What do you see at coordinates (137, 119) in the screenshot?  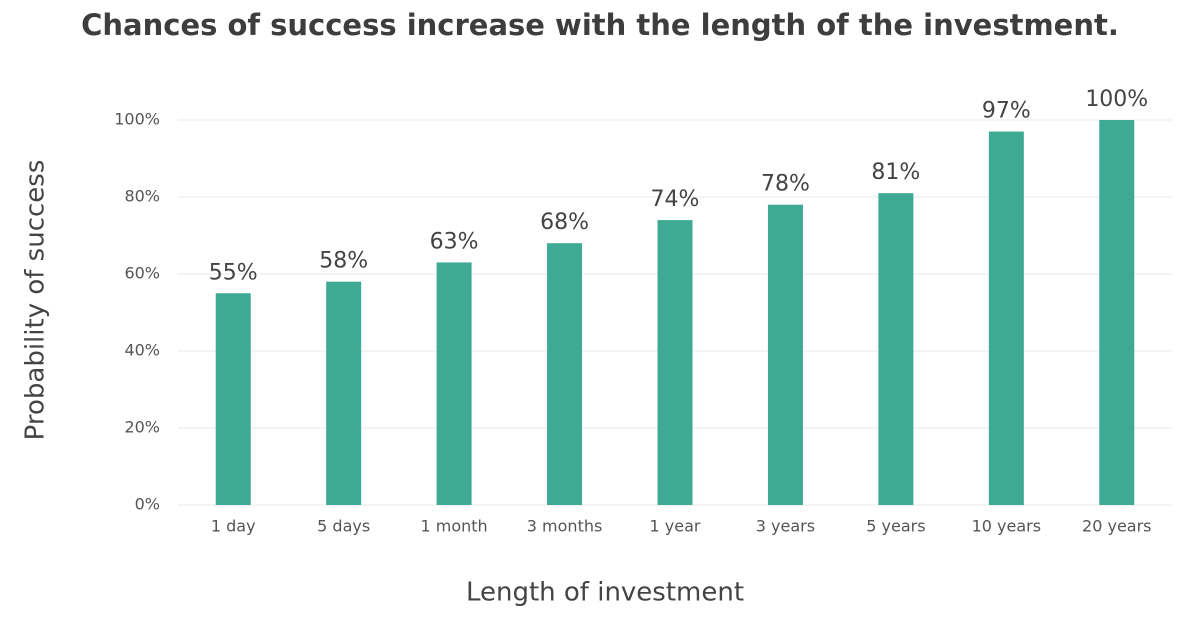 I see `y-tick-label: 100%` at bounding box center [137, 119].